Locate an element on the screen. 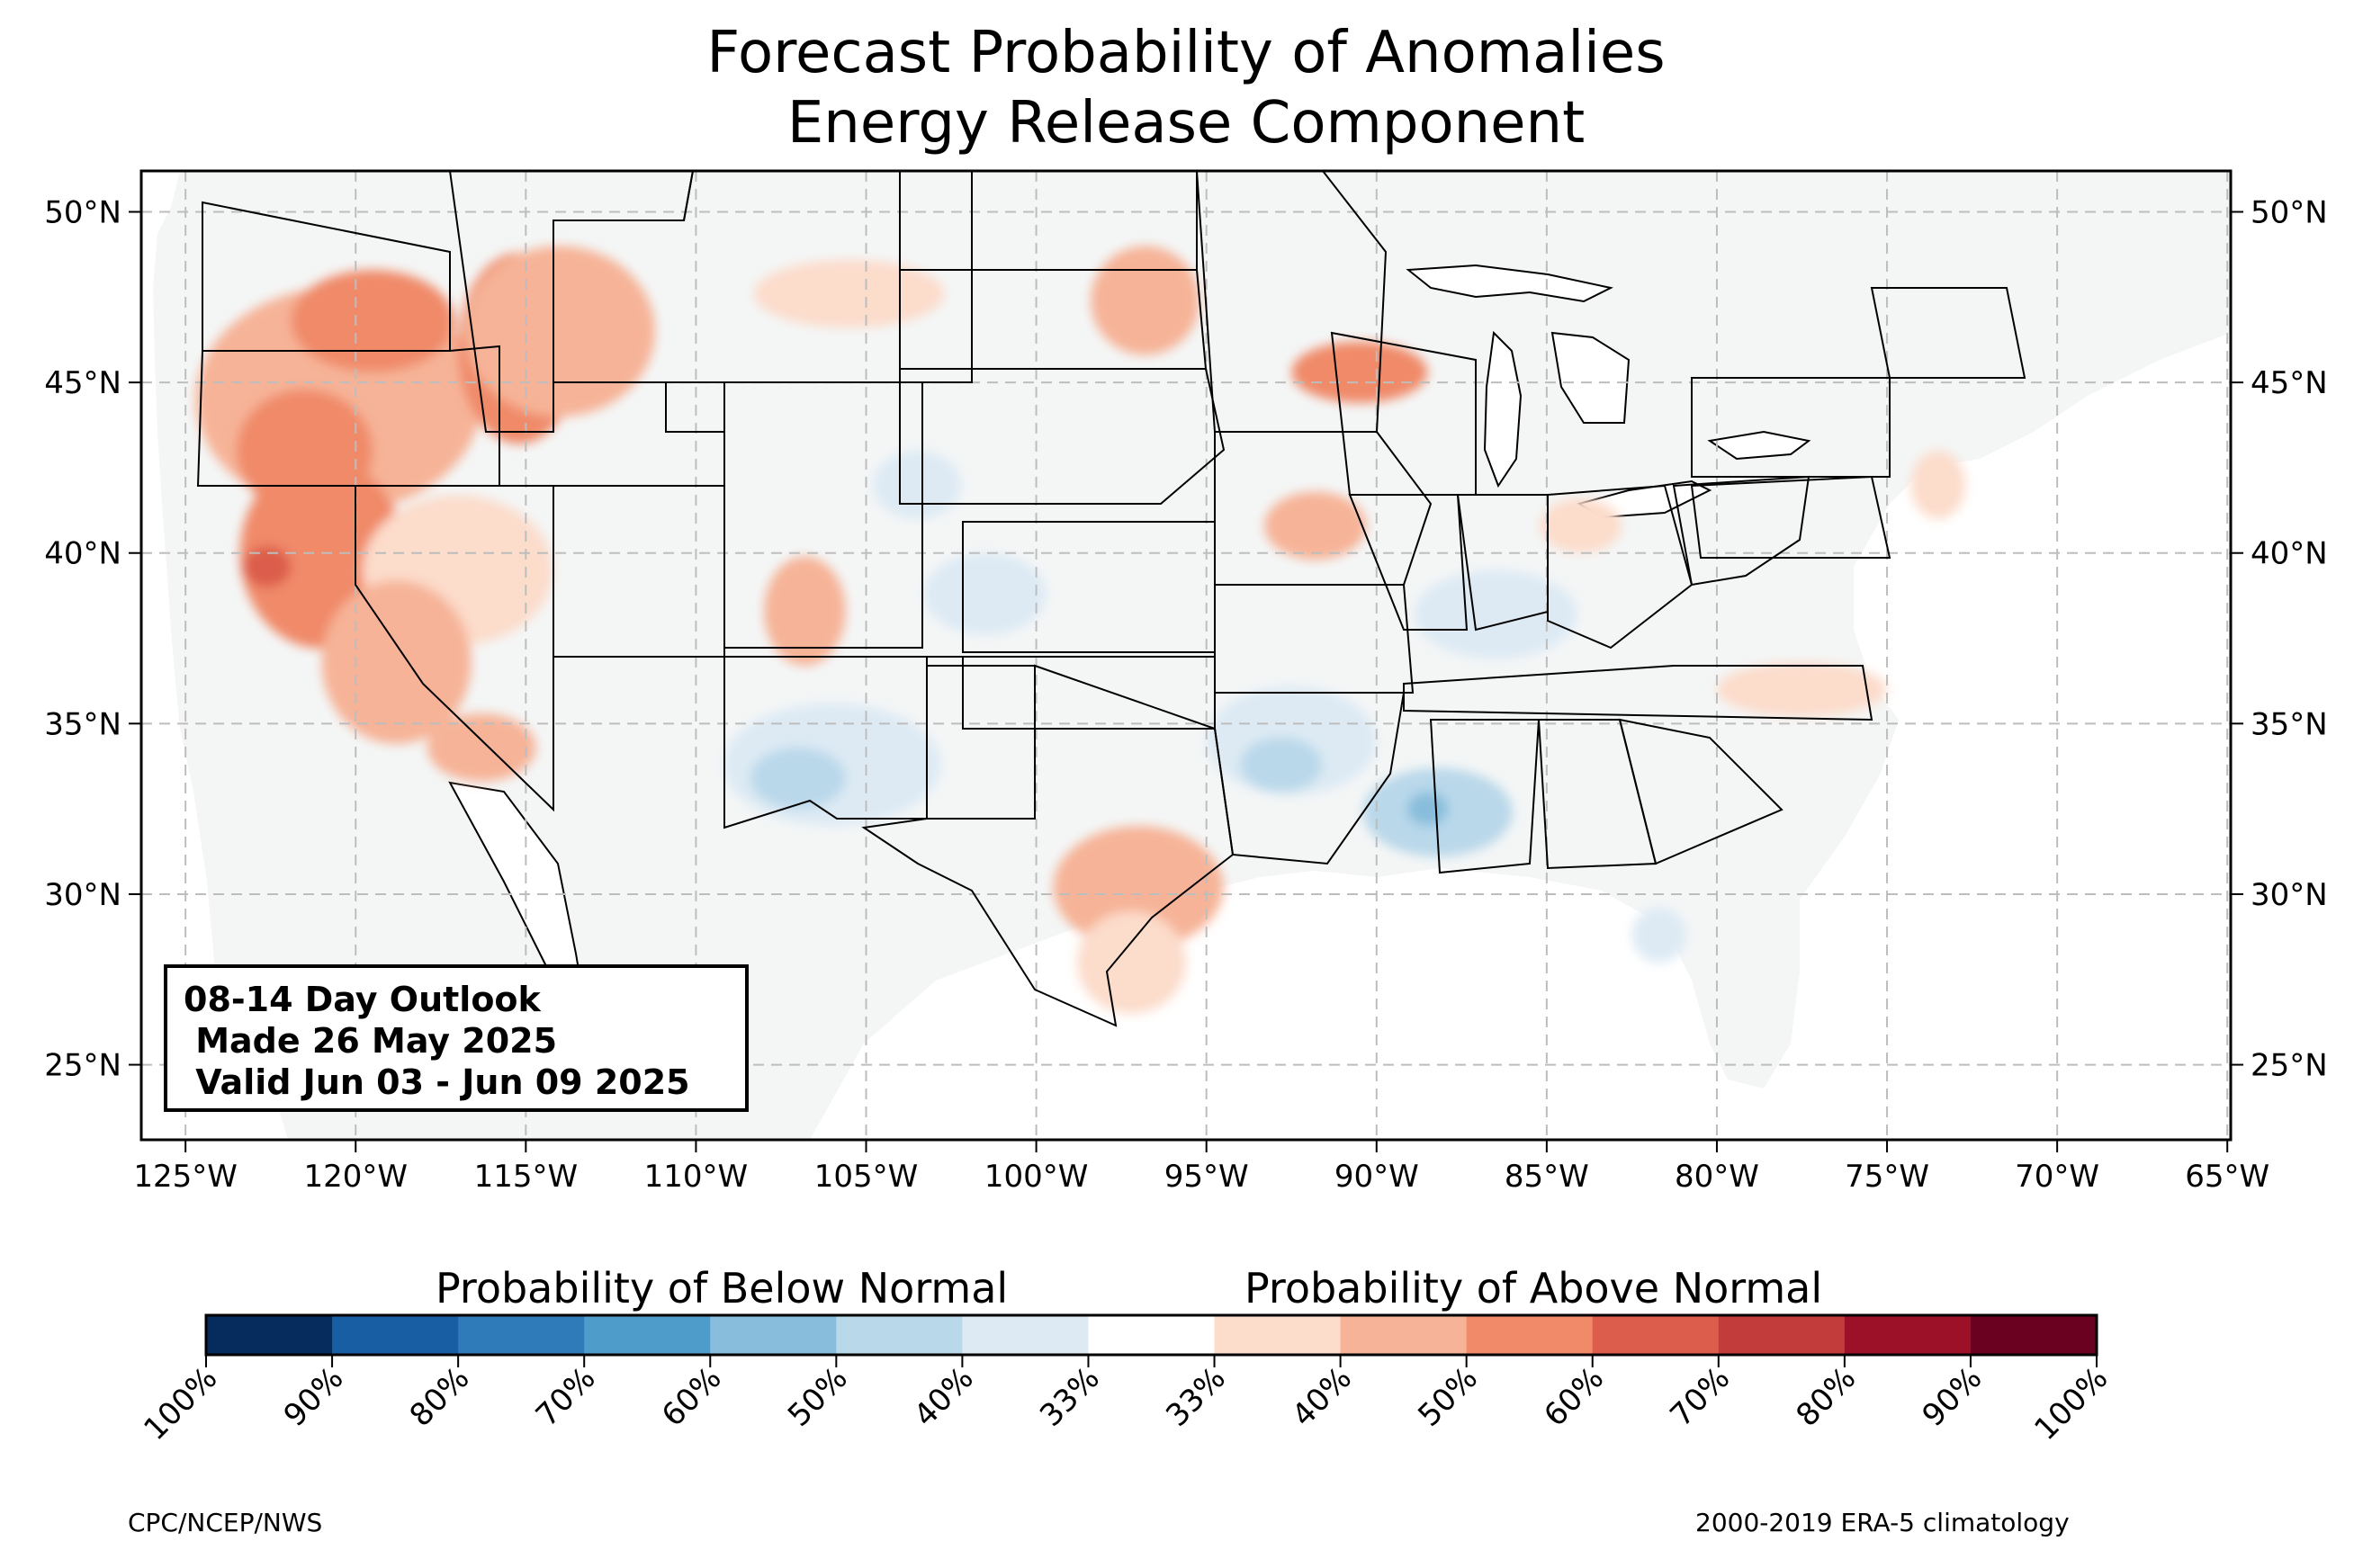 The image size is (2372, 1568). longitude-tick-label: 105°W is located at coordinates (866, 1177).